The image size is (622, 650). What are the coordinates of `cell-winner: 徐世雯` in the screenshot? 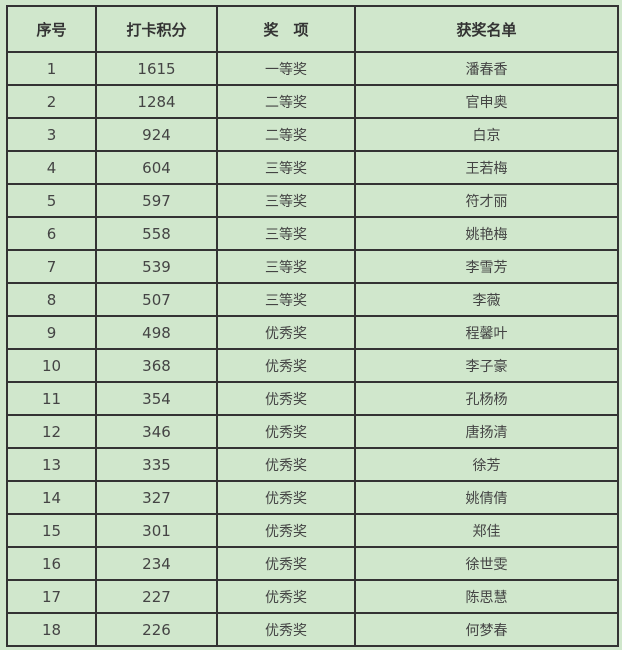 It's located at (486, 563).